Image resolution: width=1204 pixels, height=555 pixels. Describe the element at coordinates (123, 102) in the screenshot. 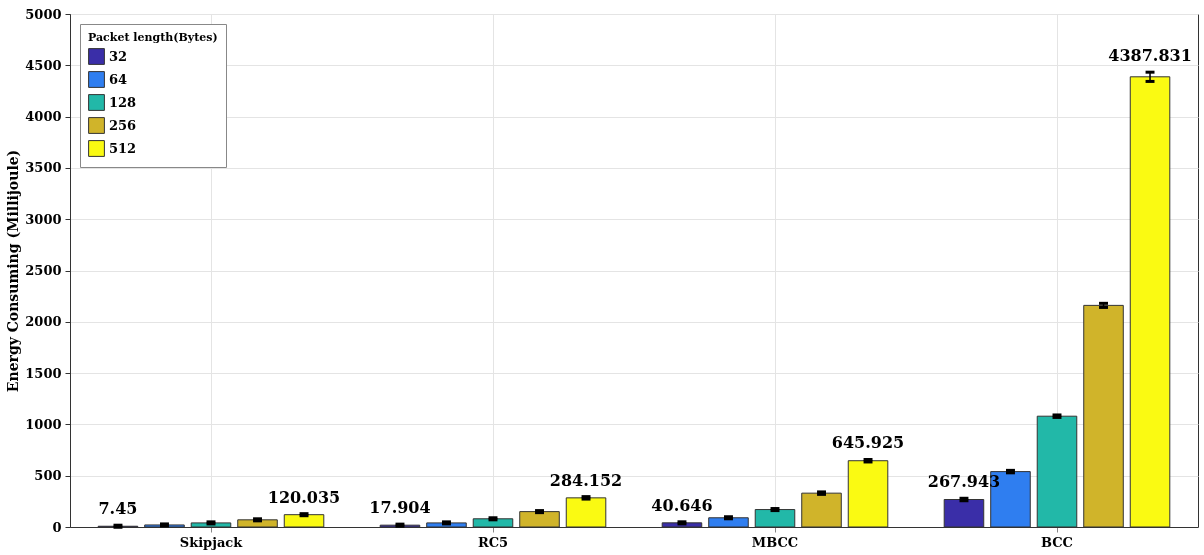

I see `legend-label: 128` at that location.